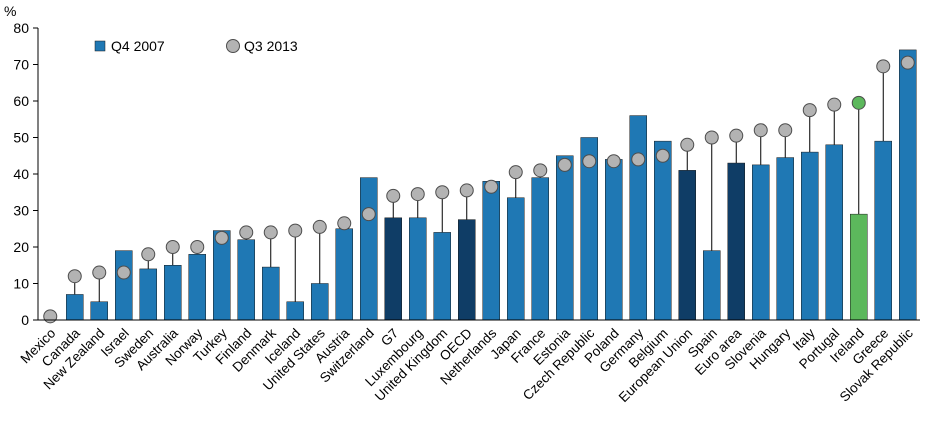 The image size is (927, 425). Describe the element at coordinates (21, 284) in the screenshot. I see `y-tick-label: 10` at that location.